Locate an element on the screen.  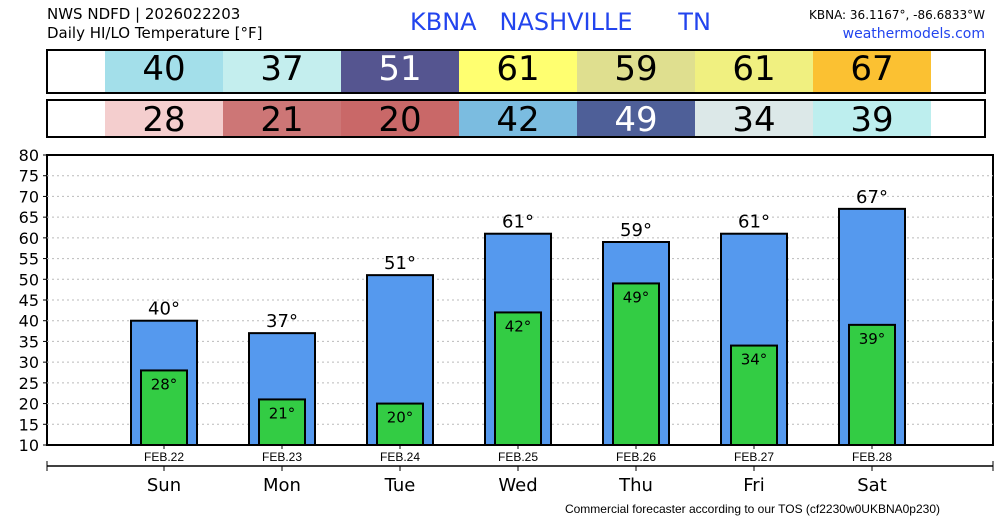
lo-label: 20° is located at coordinates (400, 418).